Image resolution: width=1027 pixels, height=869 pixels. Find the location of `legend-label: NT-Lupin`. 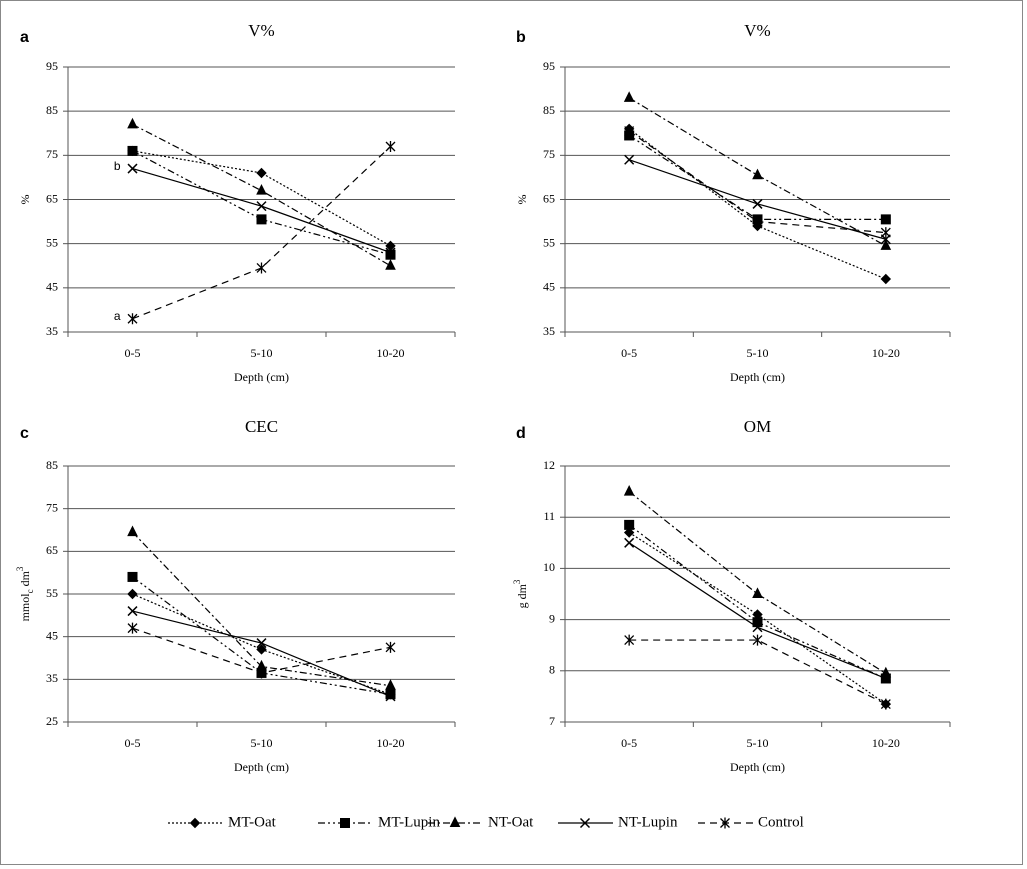

legend-label: NT-Lupin is located at coordinates (648, 822).